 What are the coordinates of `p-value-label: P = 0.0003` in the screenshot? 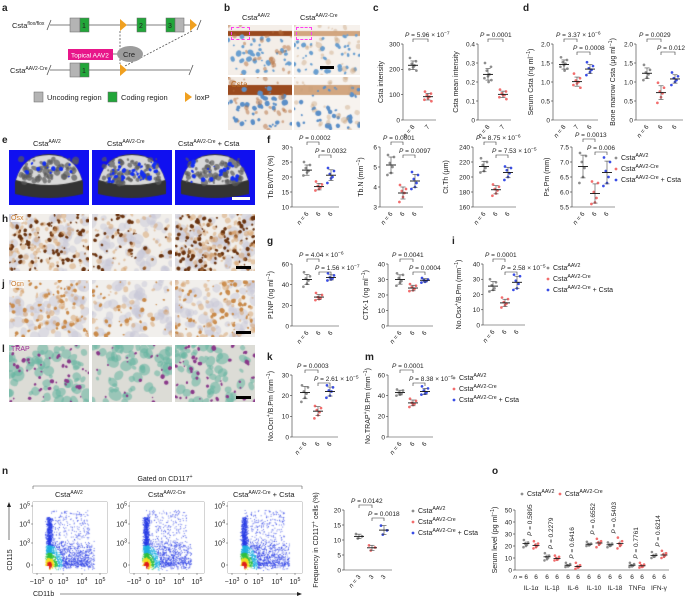 It's located at (313, 366).